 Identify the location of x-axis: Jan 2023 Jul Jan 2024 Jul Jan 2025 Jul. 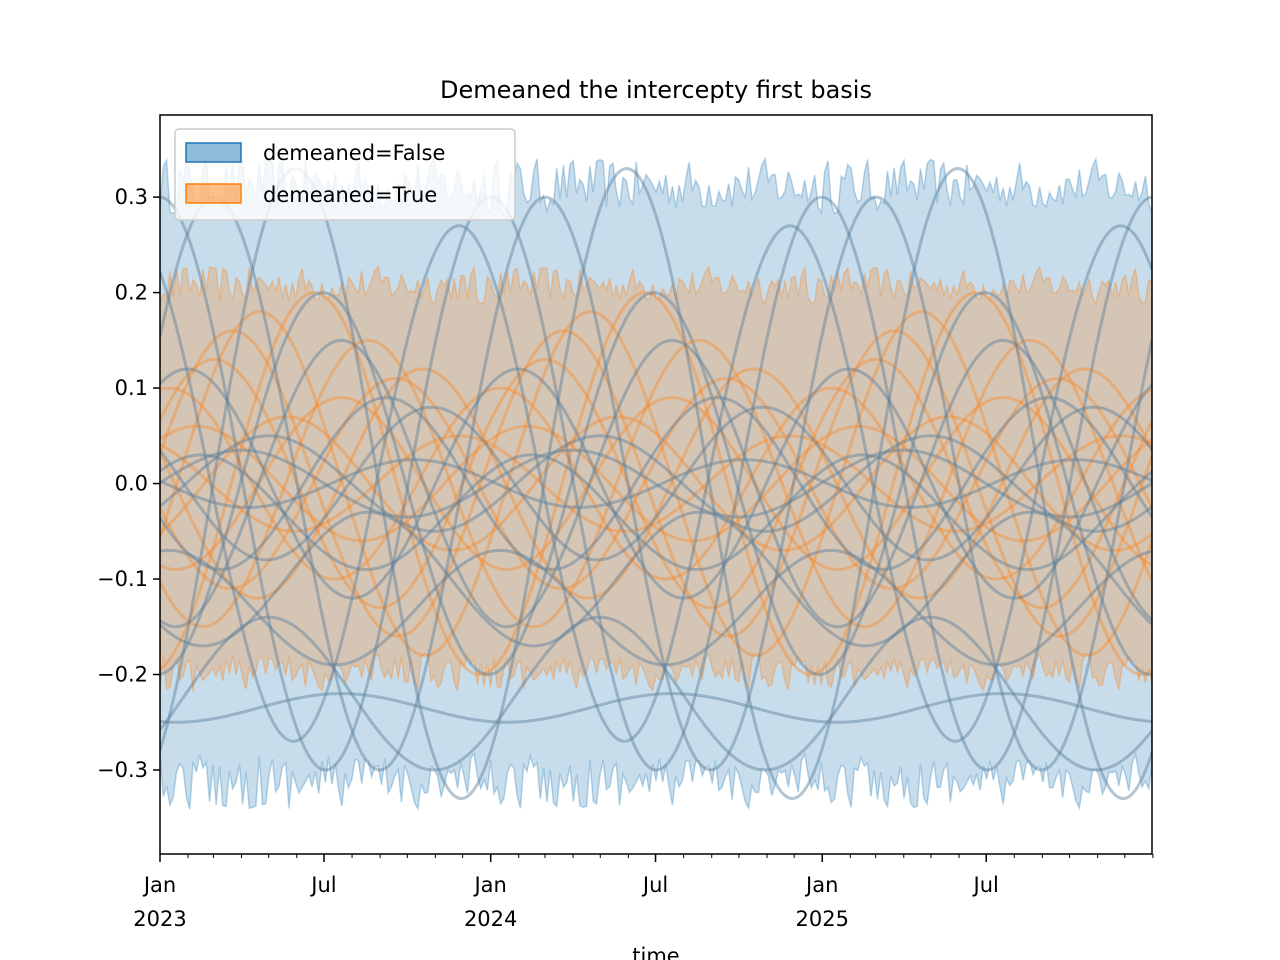
(643, 892).